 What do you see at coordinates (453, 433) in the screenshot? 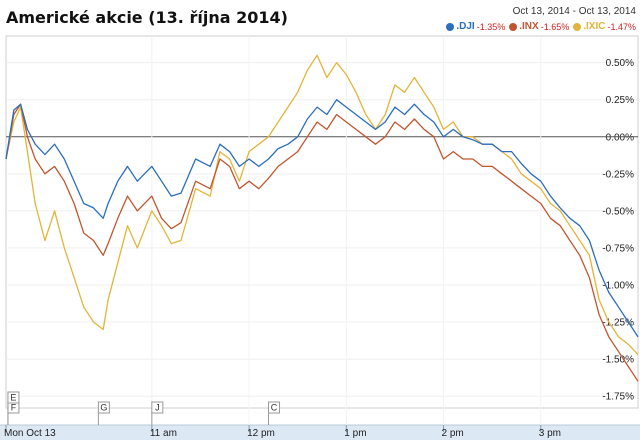
I see `x-tick-label: 2 pm` at bounding box center [453, 433].